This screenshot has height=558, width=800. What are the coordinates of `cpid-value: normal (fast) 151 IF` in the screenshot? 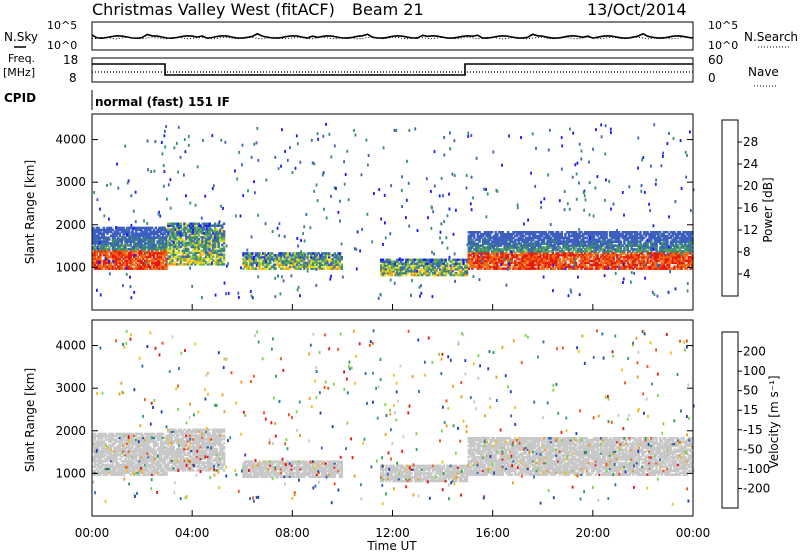 It's located at (162, 102).